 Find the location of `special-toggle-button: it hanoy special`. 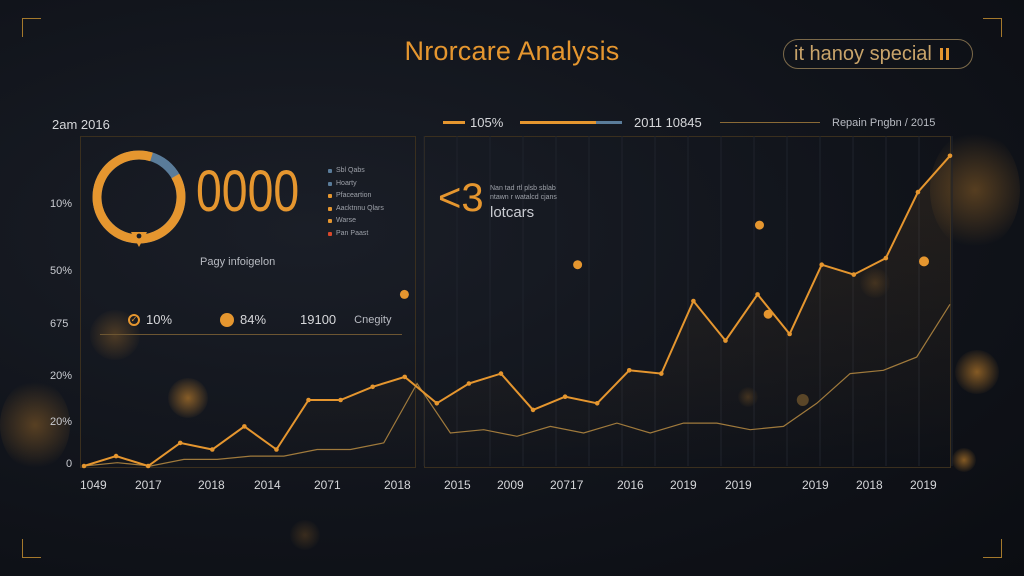

special-toggle-button: it hanoy special is located at coordinates (878, 54).